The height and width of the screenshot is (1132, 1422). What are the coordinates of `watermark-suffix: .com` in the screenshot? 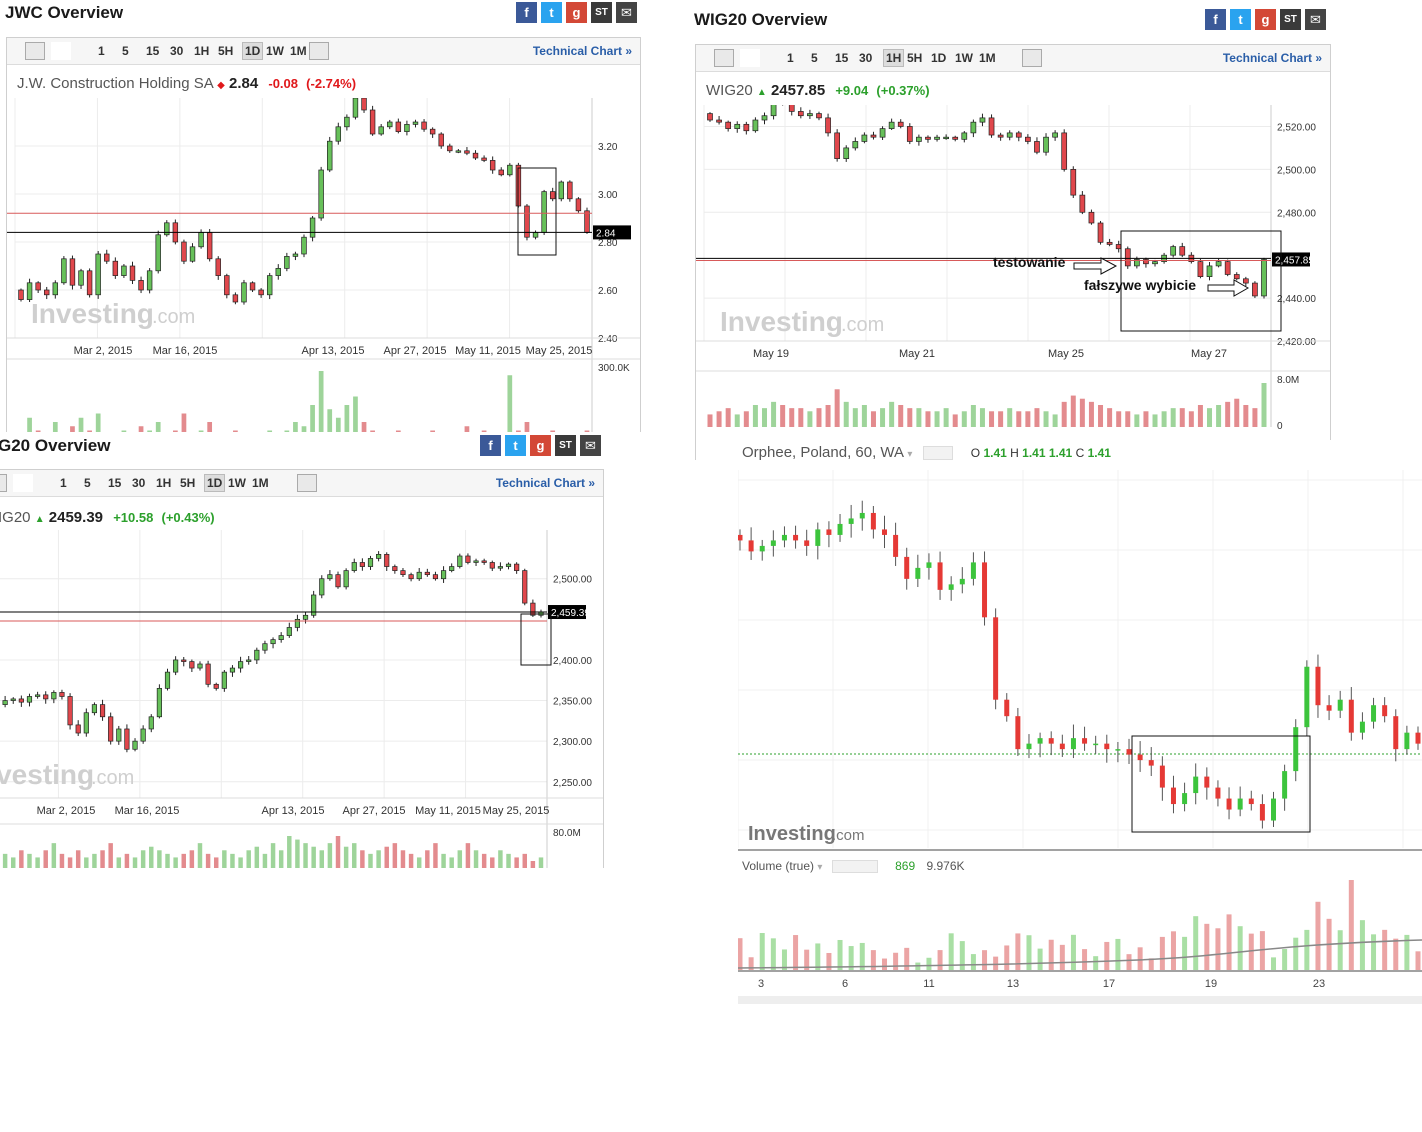 It's located at (862, 325).